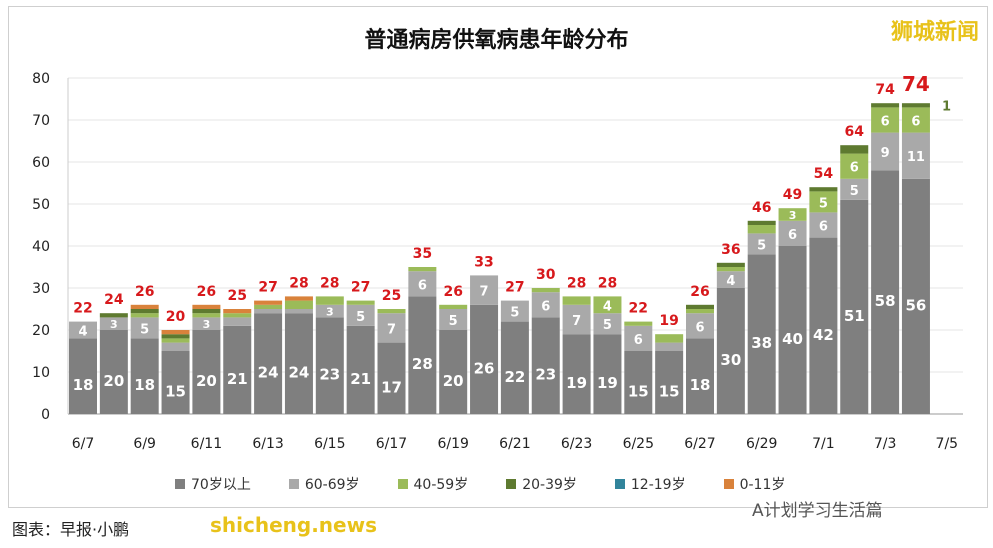  Describe the element at coordinates (817, 511) in the screenshot. I see `account-name: A计划学习生活篇` at that location.